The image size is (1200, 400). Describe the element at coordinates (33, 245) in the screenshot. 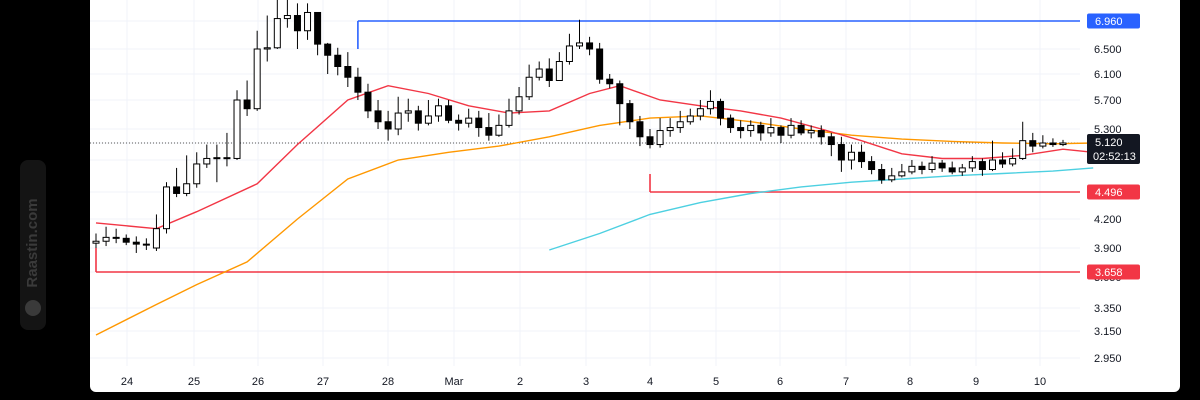

I see `watermark: Raastin.com` at that location.